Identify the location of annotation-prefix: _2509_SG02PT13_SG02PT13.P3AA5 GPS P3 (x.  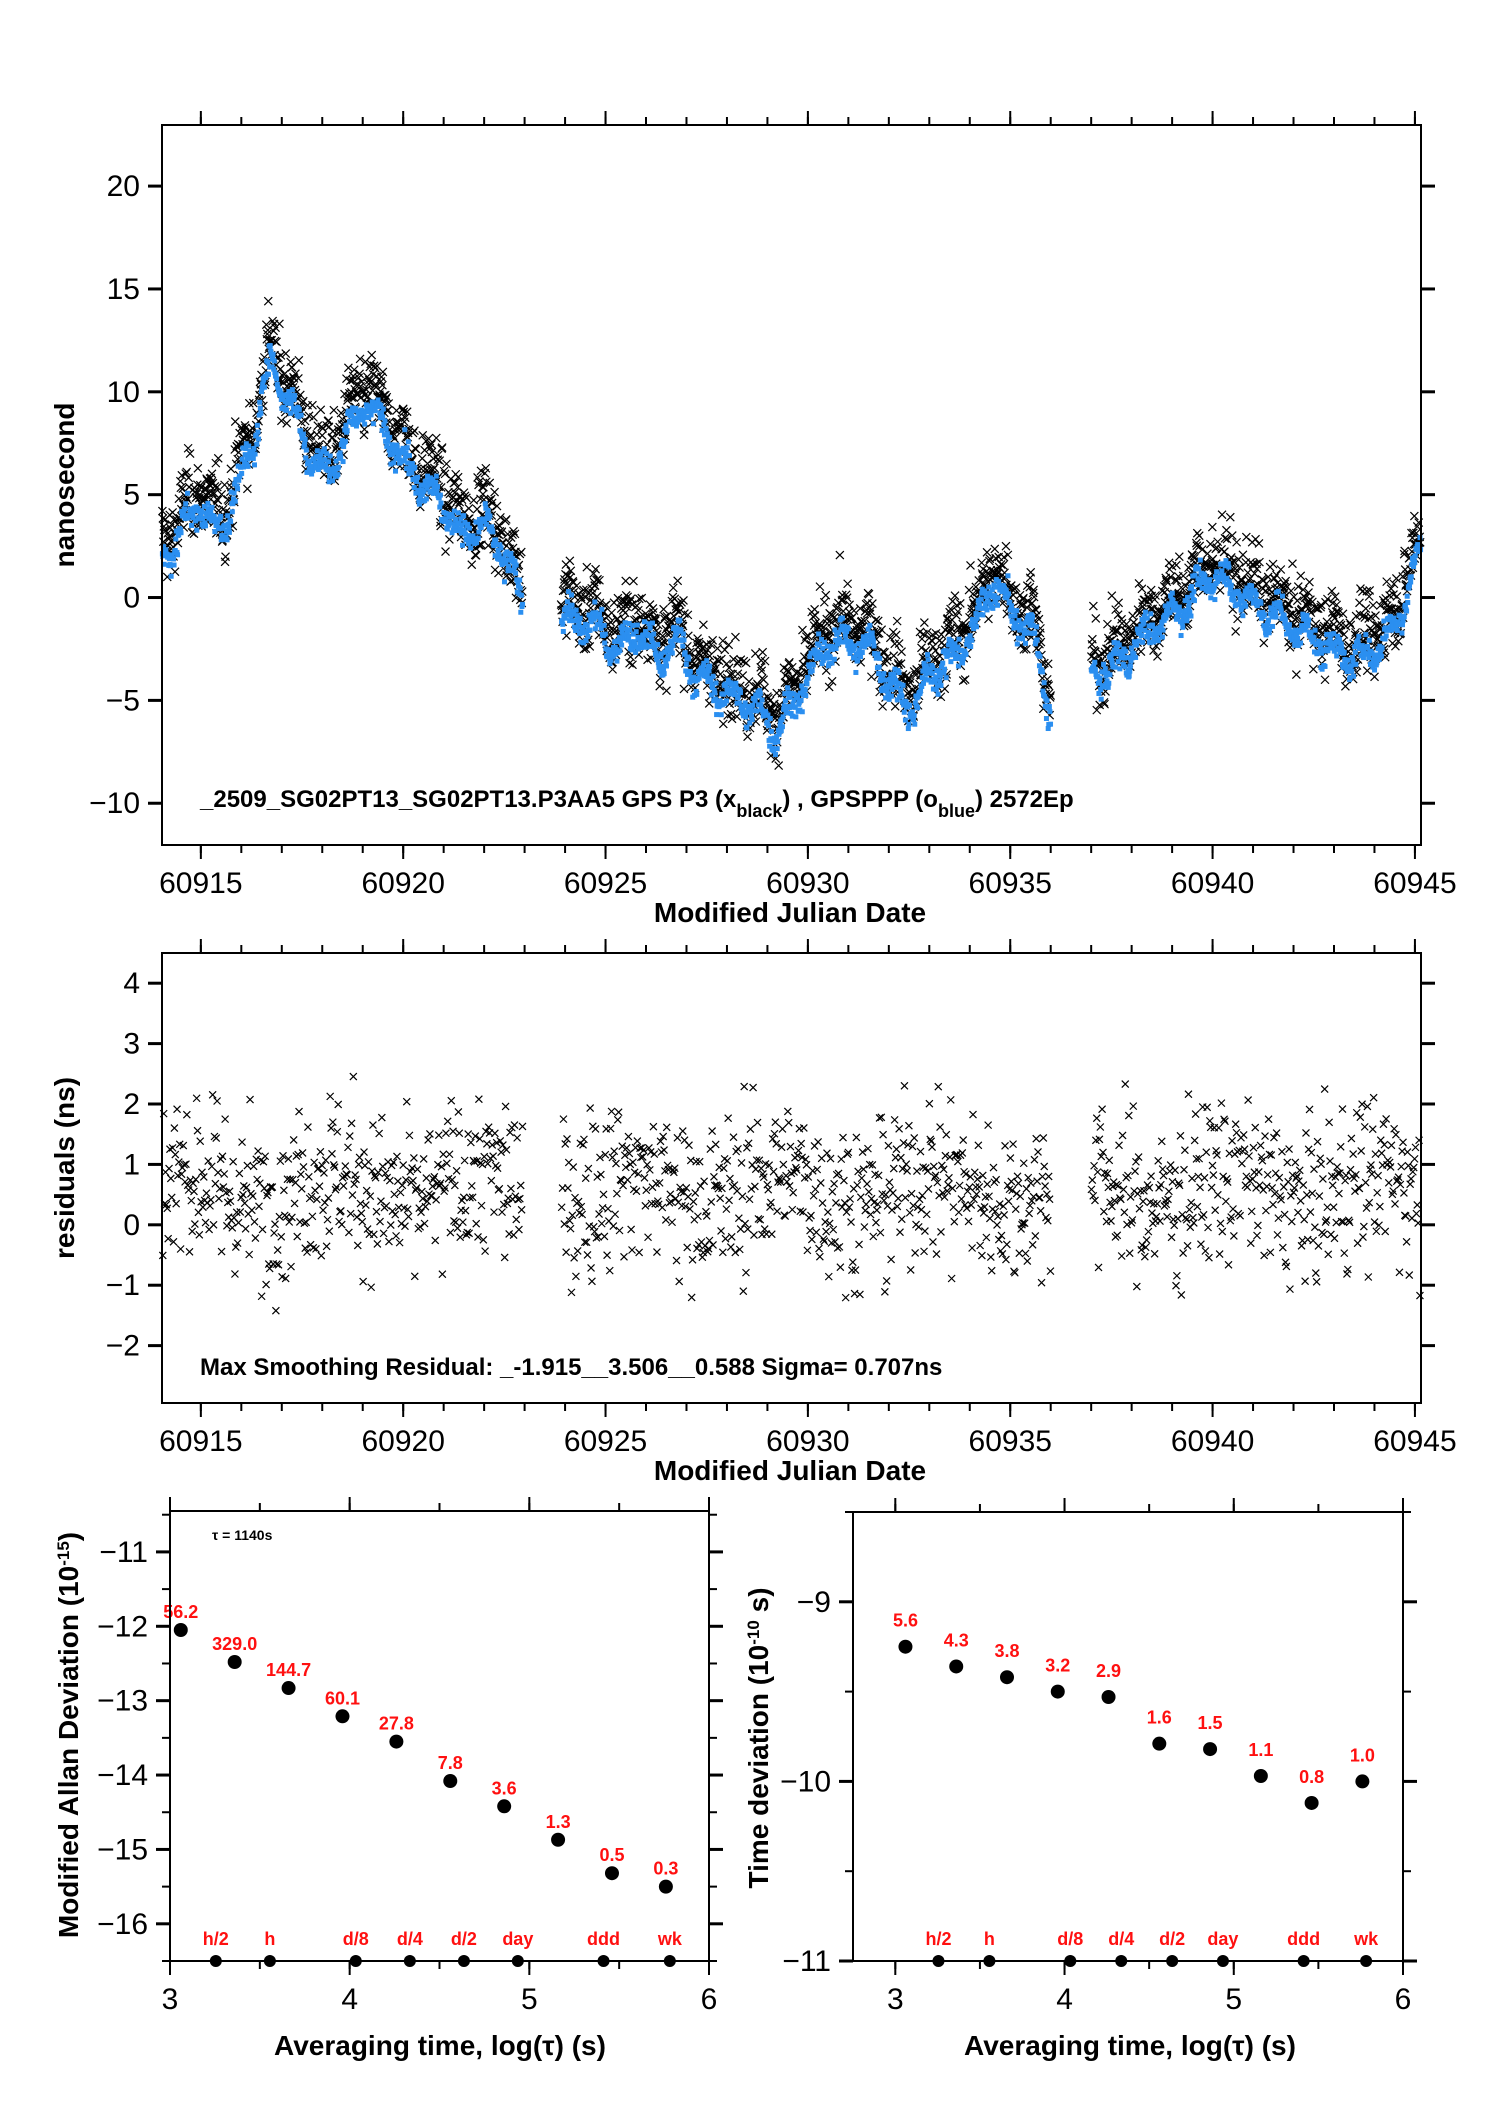
(468, 799).